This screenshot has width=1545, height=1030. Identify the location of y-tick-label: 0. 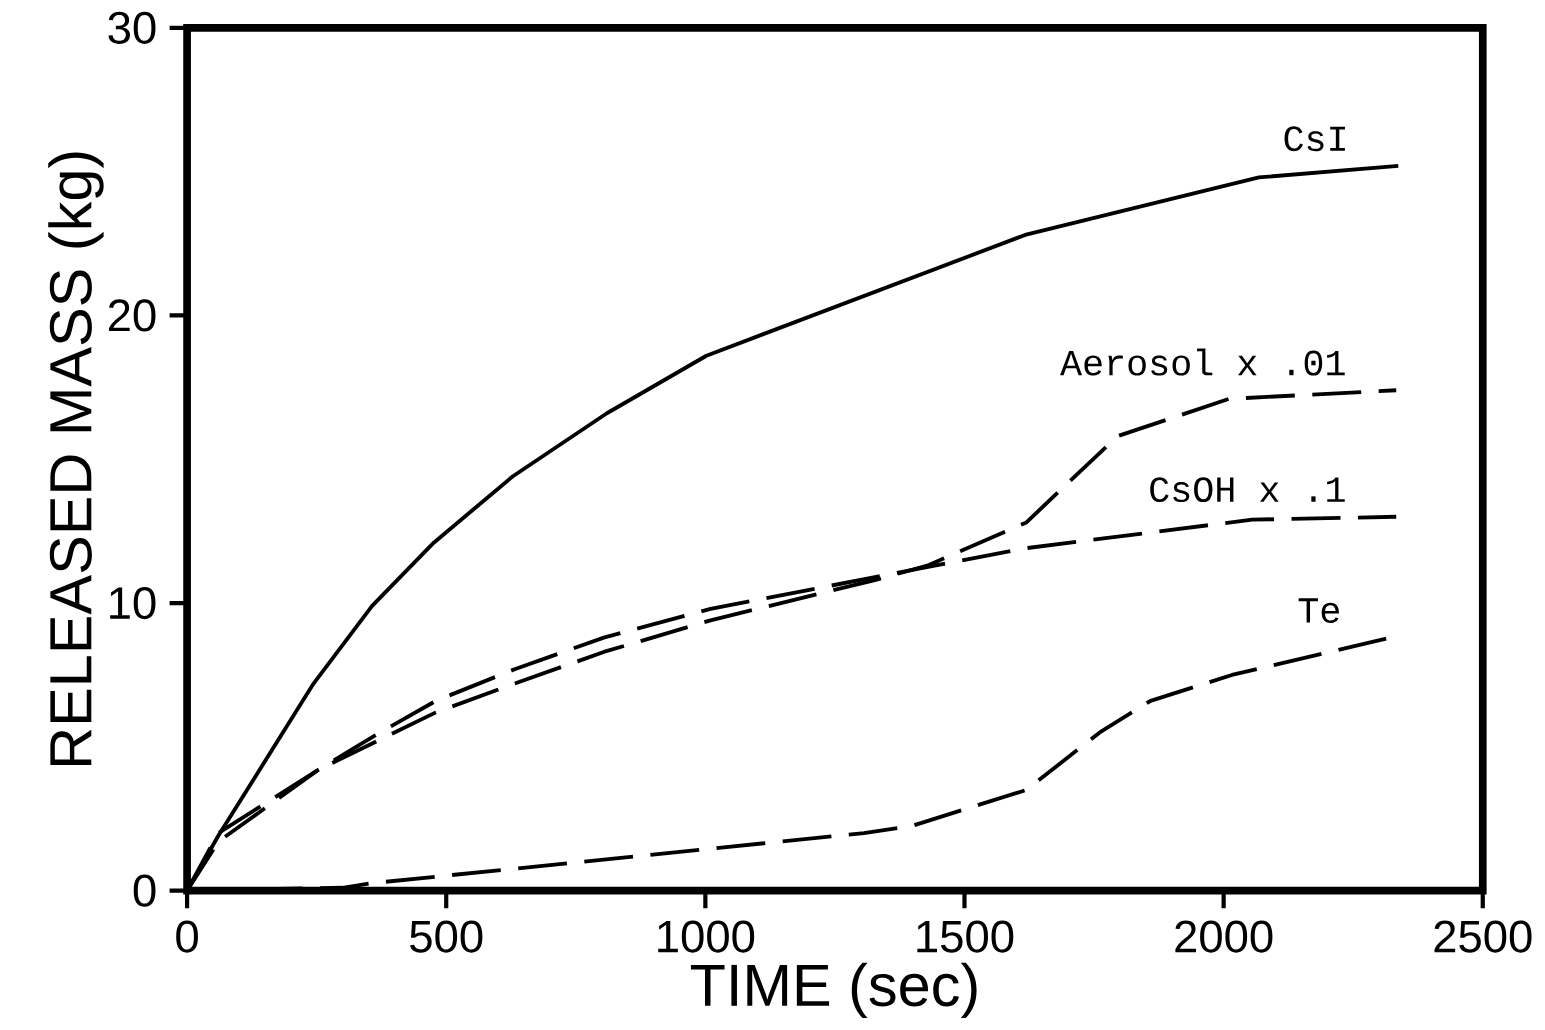
(144, 890).